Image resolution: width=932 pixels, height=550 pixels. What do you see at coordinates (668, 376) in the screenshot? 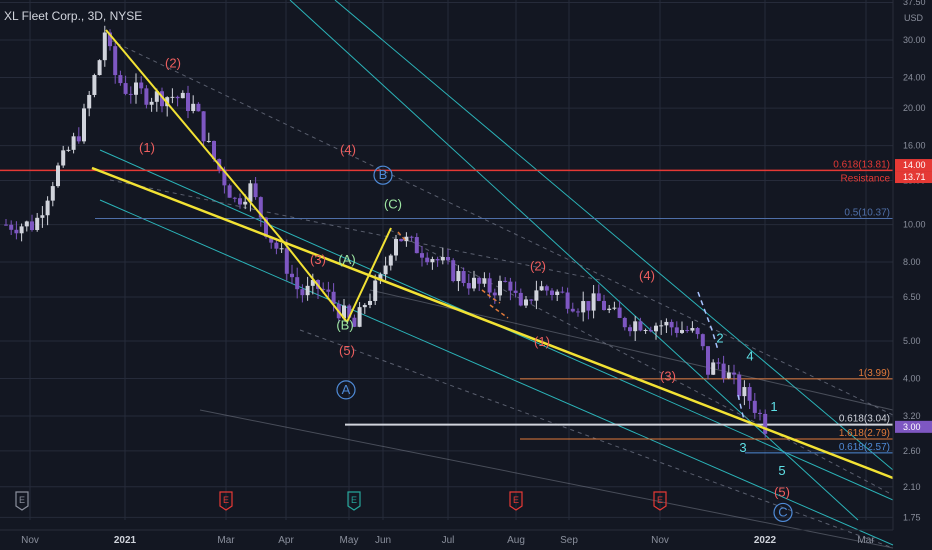
I see `wave-label: (3)` at bounding box center [668, 376].